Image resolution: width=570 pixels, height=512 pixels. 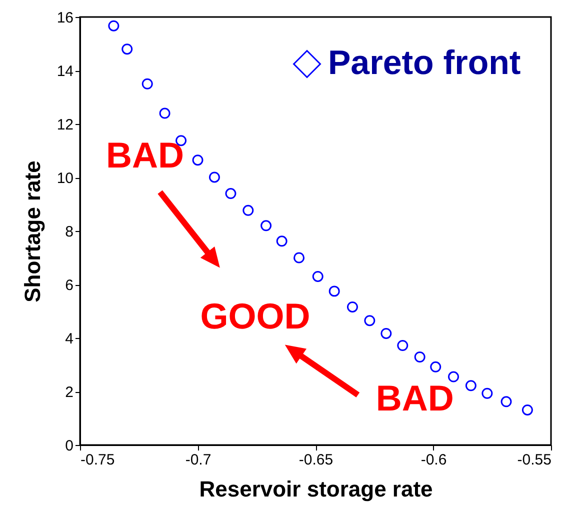 I want to click on x-tick-label: -0.6, so click(x=433, y=460).